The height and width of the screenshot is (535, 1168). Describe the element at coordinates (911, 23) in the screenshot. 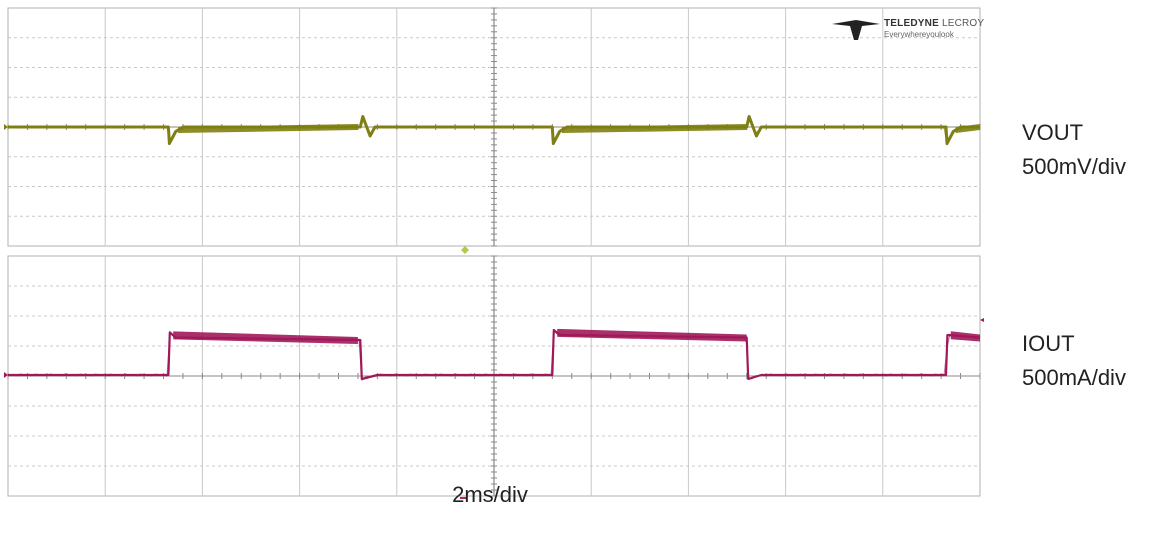

I see `logo-brand-bold: TELEDYNE` at that location.